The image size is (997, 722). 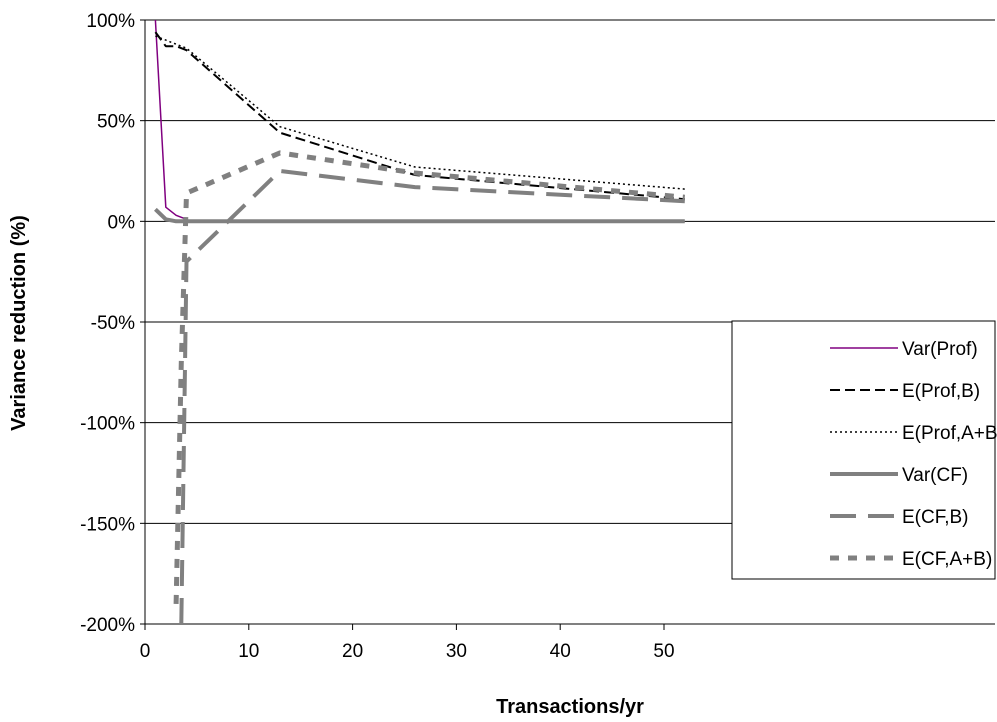 What do you see at coordinates (947, 559) in the screenshot?
I see `legend-label: E(CF,A+B)` at bounding box center [947, 559].